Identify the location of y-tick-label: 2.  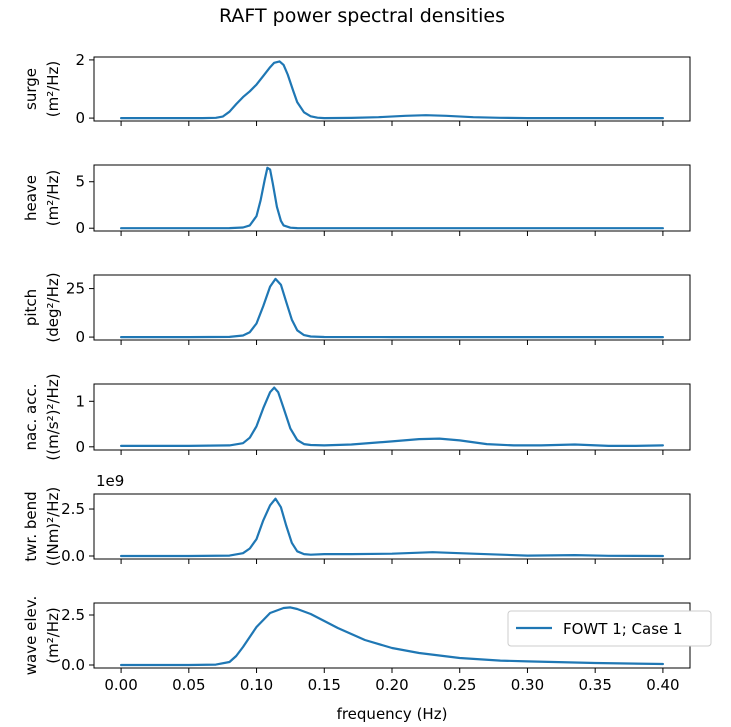
(80, 60).